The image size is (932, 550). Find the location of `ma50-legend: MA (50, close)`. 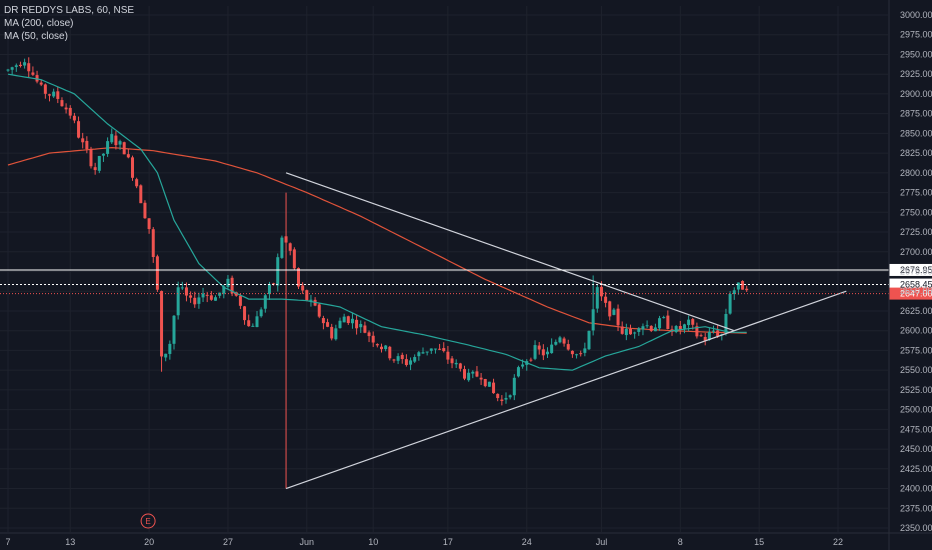

ma50-legend: MA (50, close) is located at coordinates (36, 36).